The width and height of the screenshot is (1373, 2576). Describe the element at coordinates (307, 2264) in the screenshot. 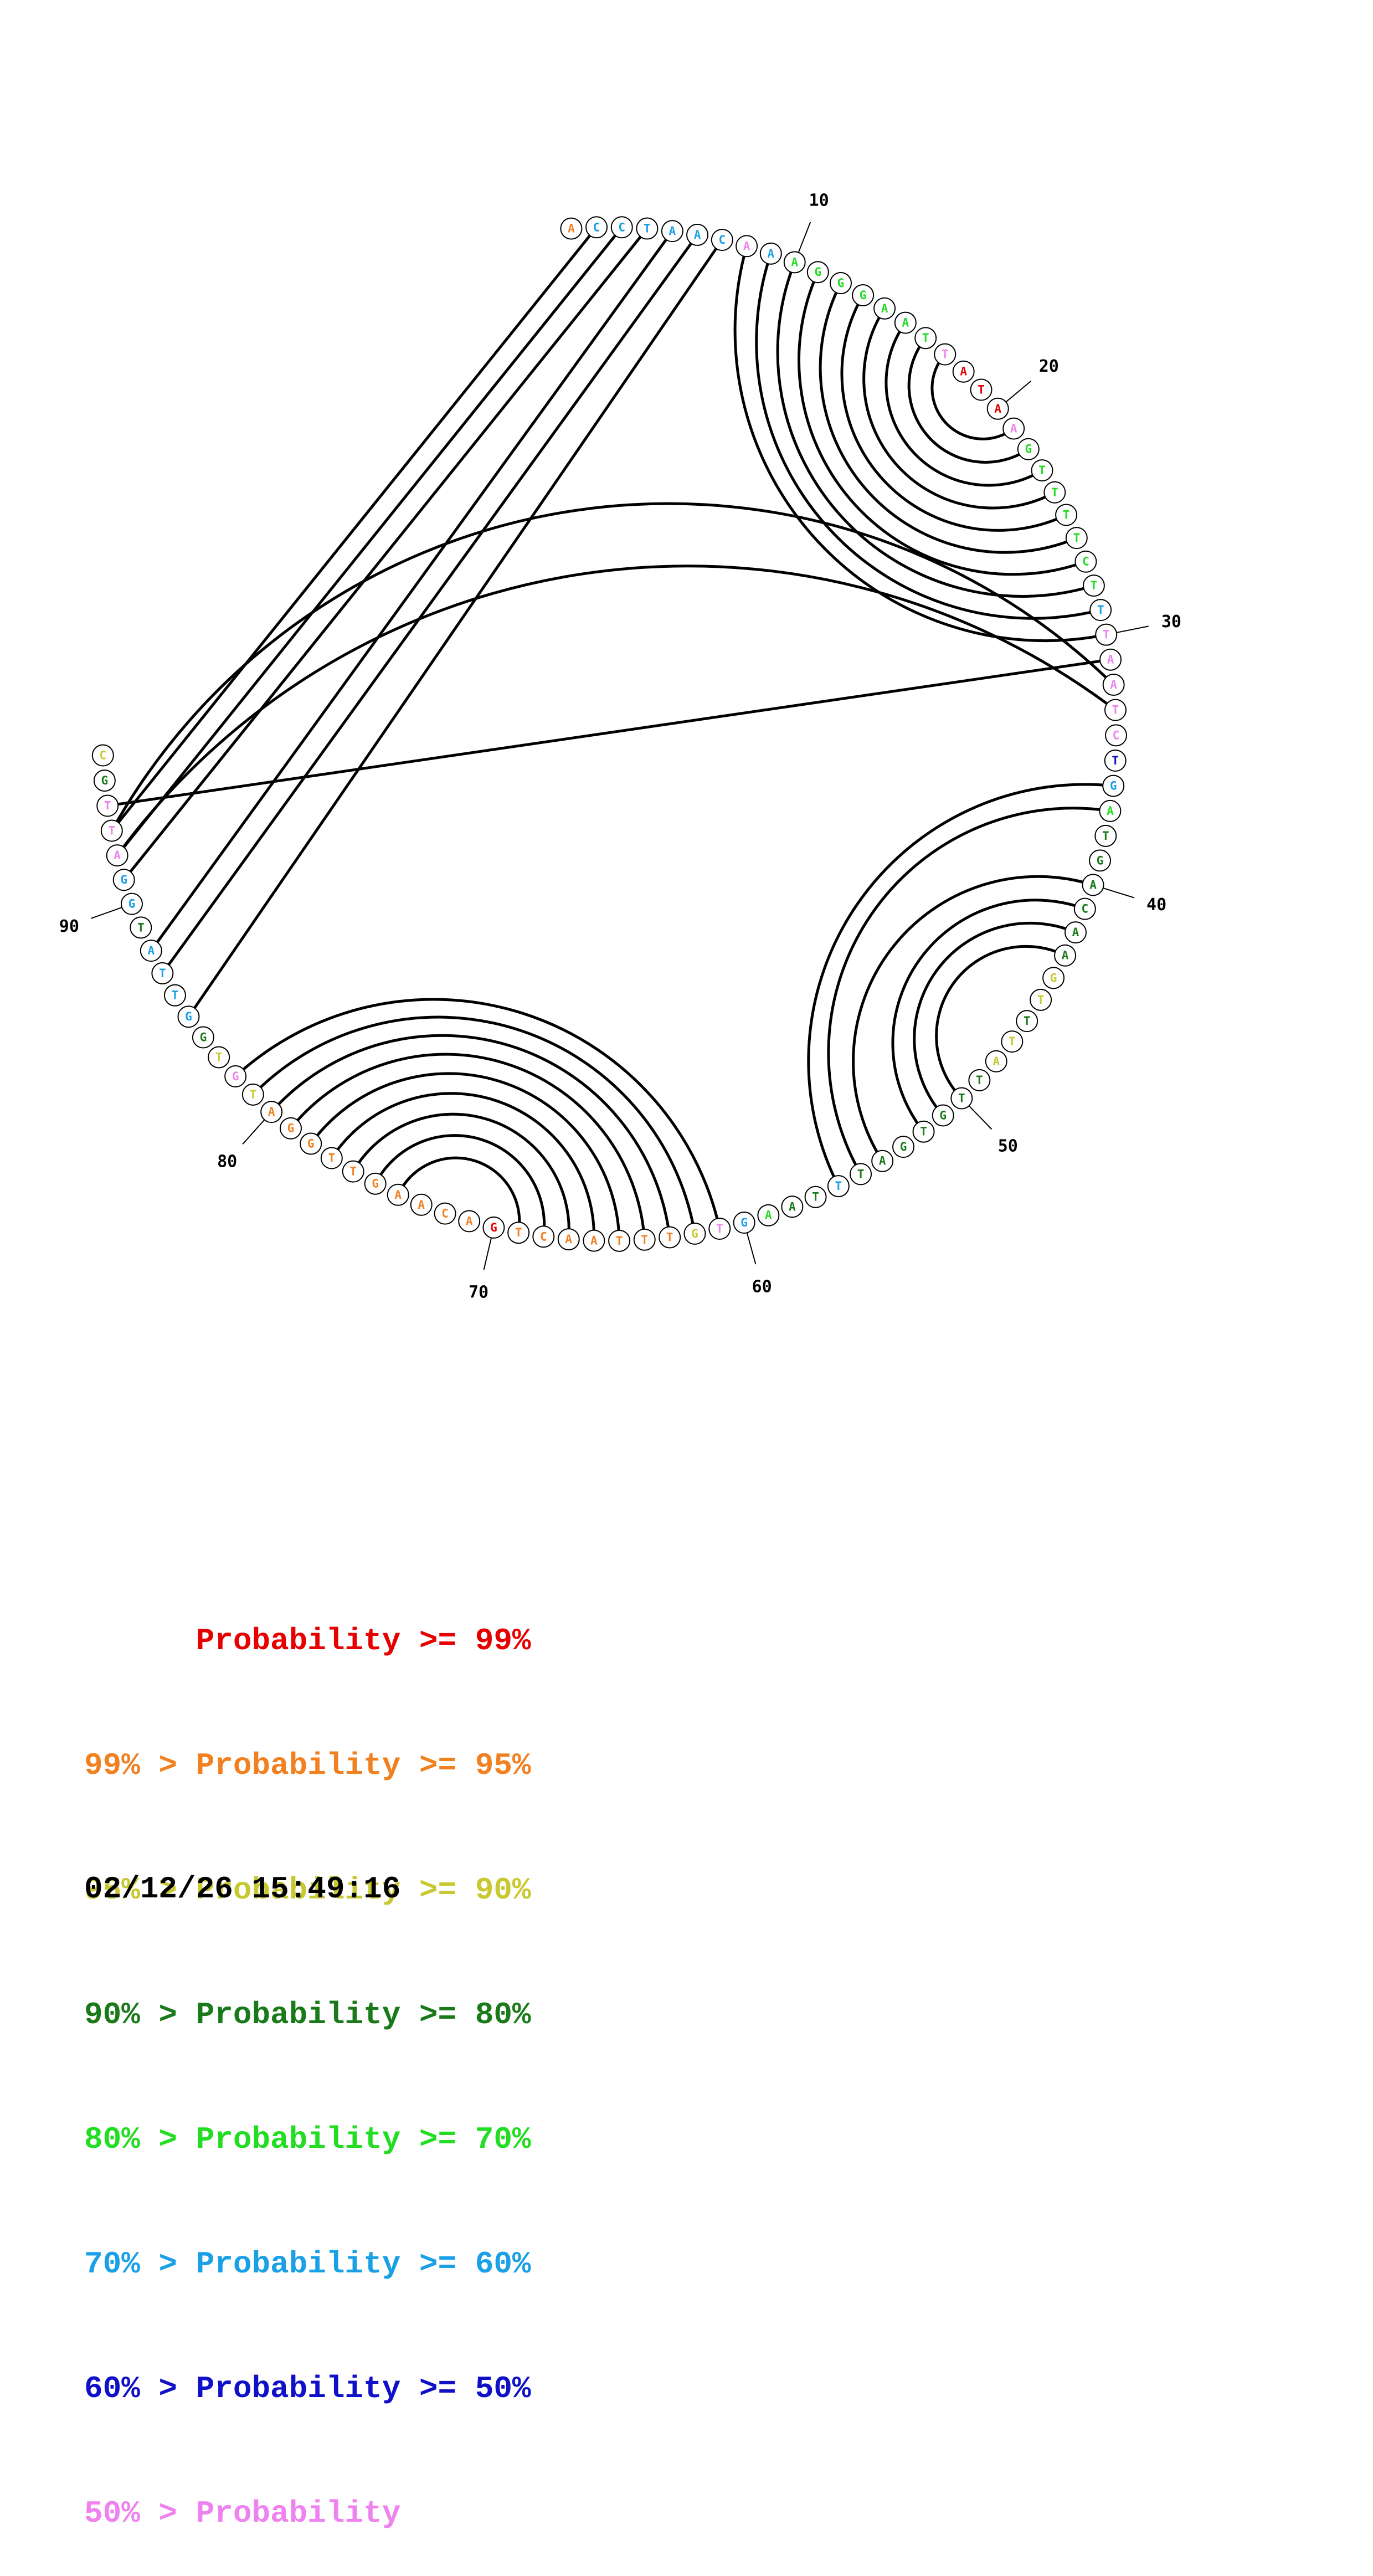

I see `legend-row-p60: 70% > Probability >= 60%` at that location.